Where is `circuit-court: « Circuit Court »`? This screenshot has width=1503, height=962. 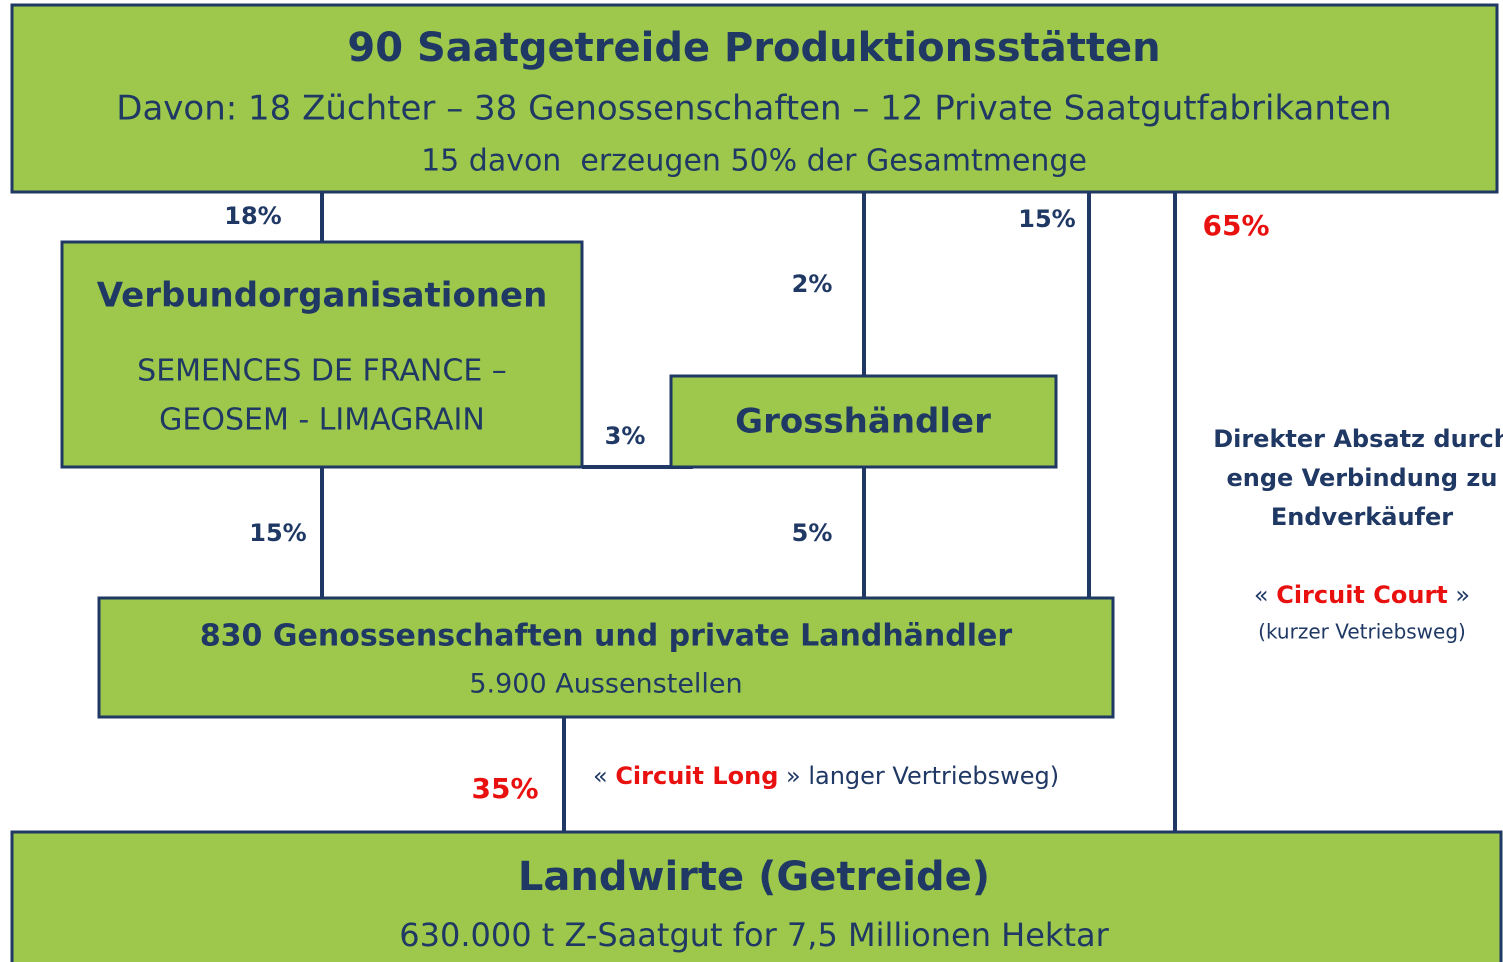
circuit-court: « Circuit Court » is located at coordinates (1362, 595).